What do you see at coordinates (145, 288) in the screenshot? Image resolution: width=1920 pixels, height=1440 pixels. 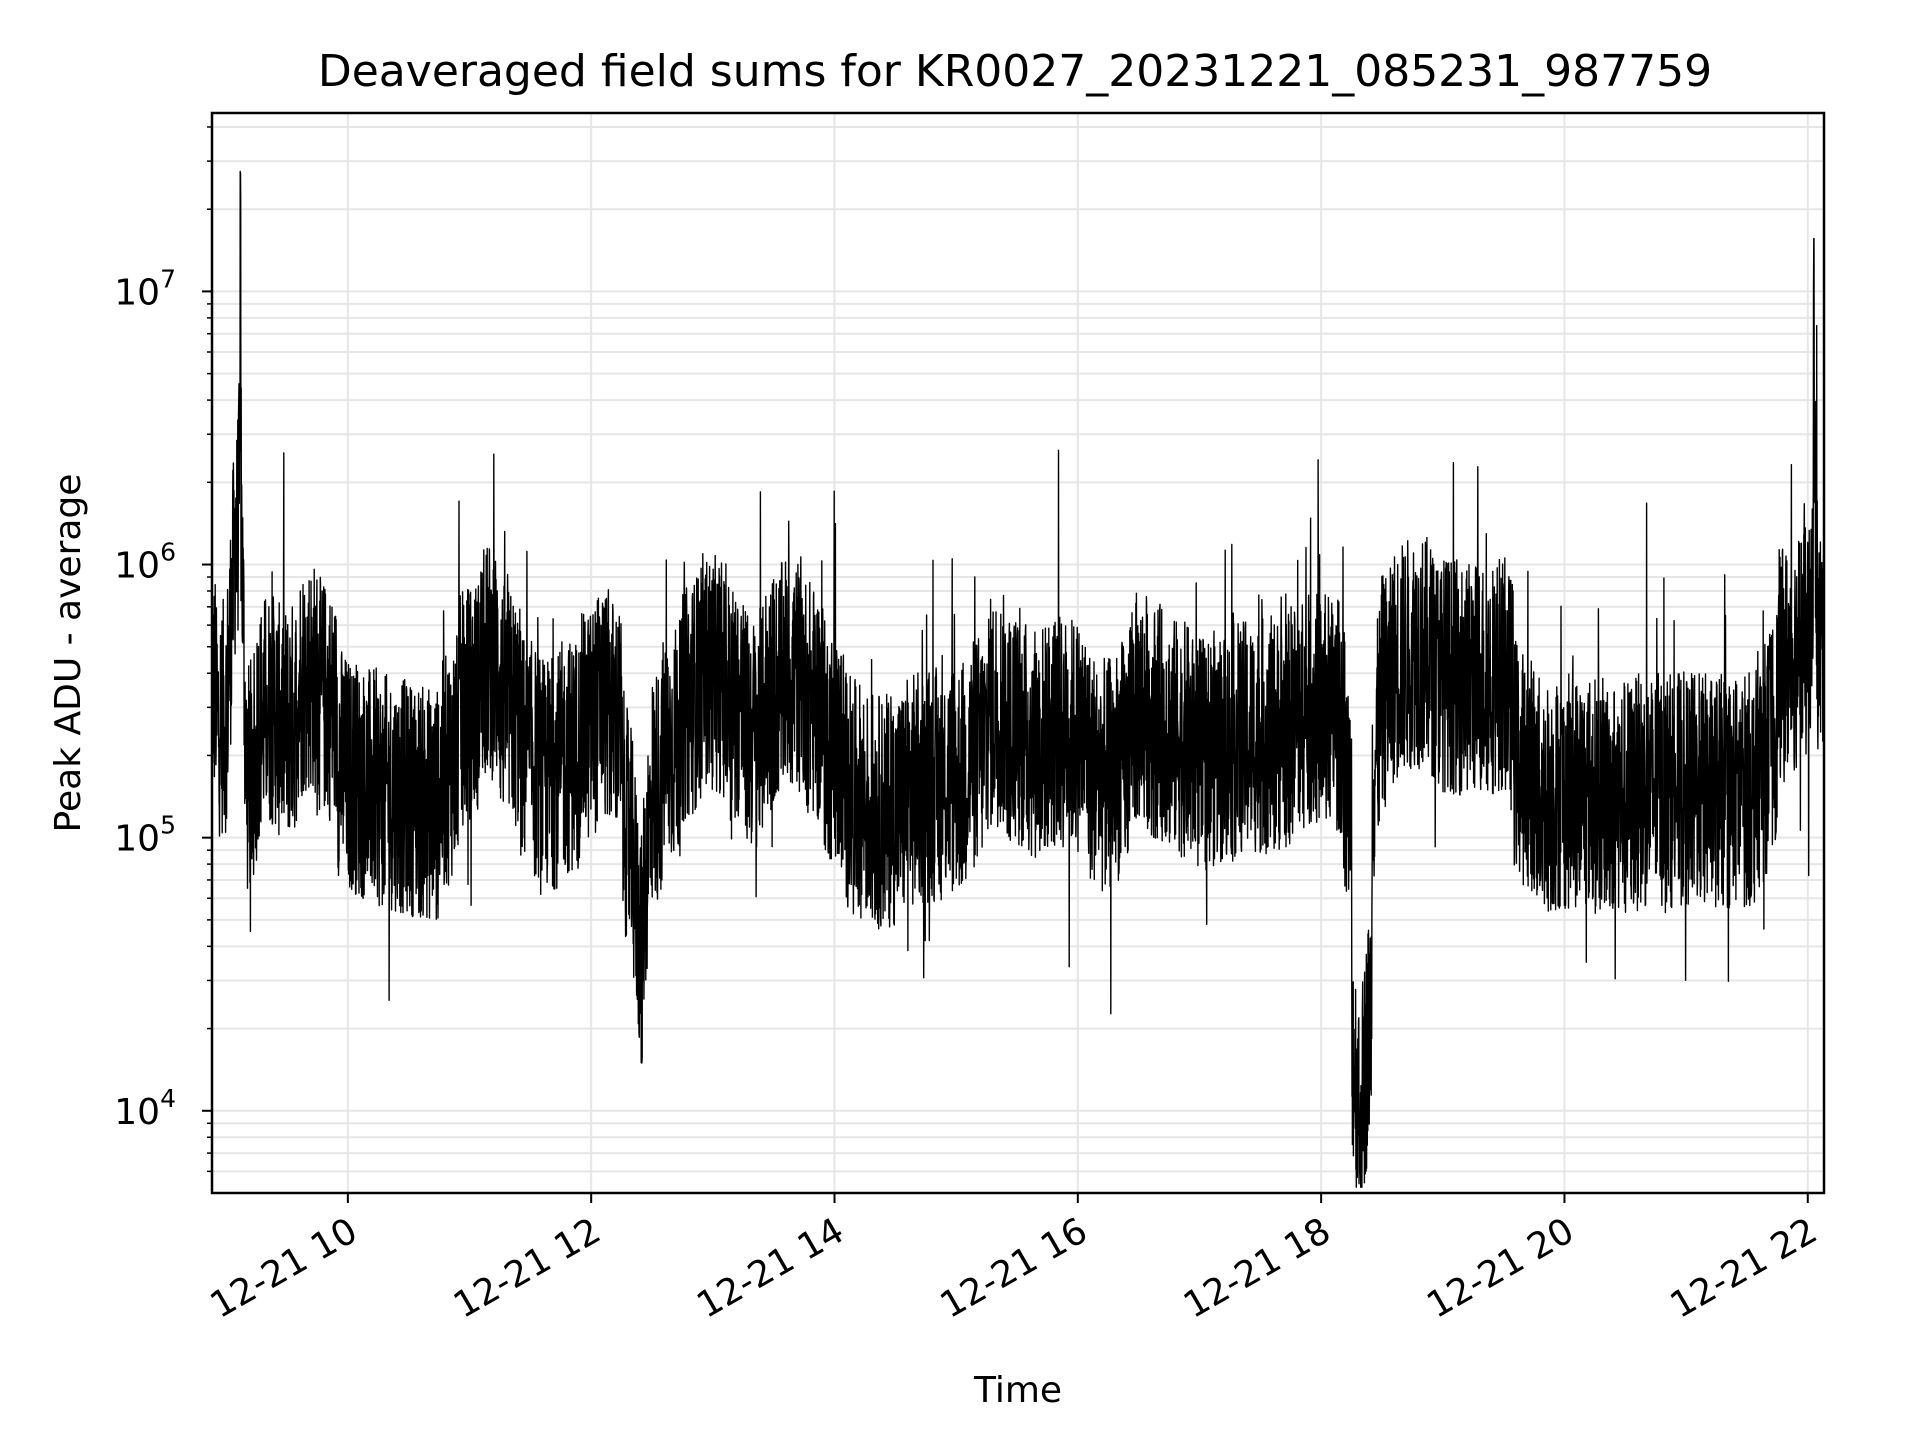 I see `y-tick-label: 10⁷` at bounding box center [145, 288].